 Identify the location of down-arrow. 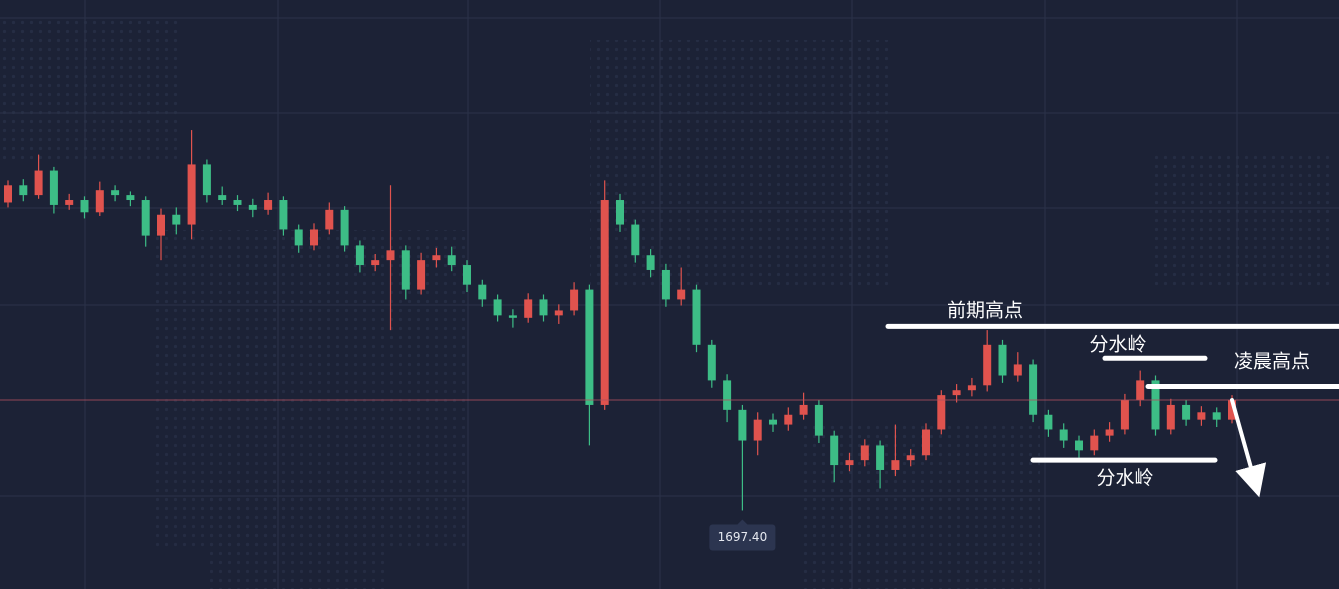
(1248, 448).